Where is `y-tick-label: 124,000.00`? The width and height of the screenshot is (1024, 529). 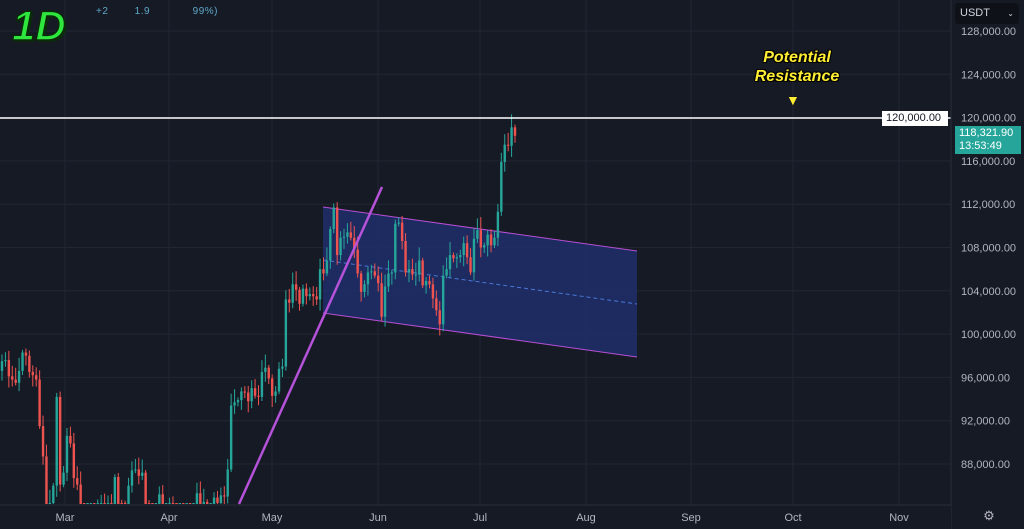
y-tick-label: 124,000.00 is located at coordinates (988, 75).